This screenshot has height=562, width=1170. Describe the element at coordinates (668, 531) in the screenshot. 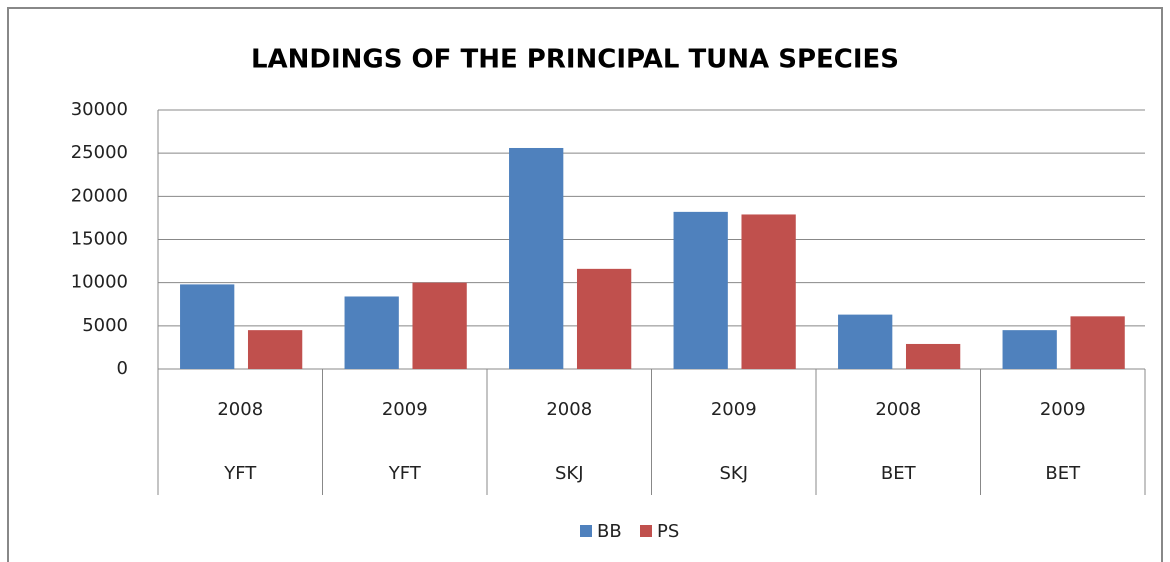

I see `legend-label: PS` at that location.